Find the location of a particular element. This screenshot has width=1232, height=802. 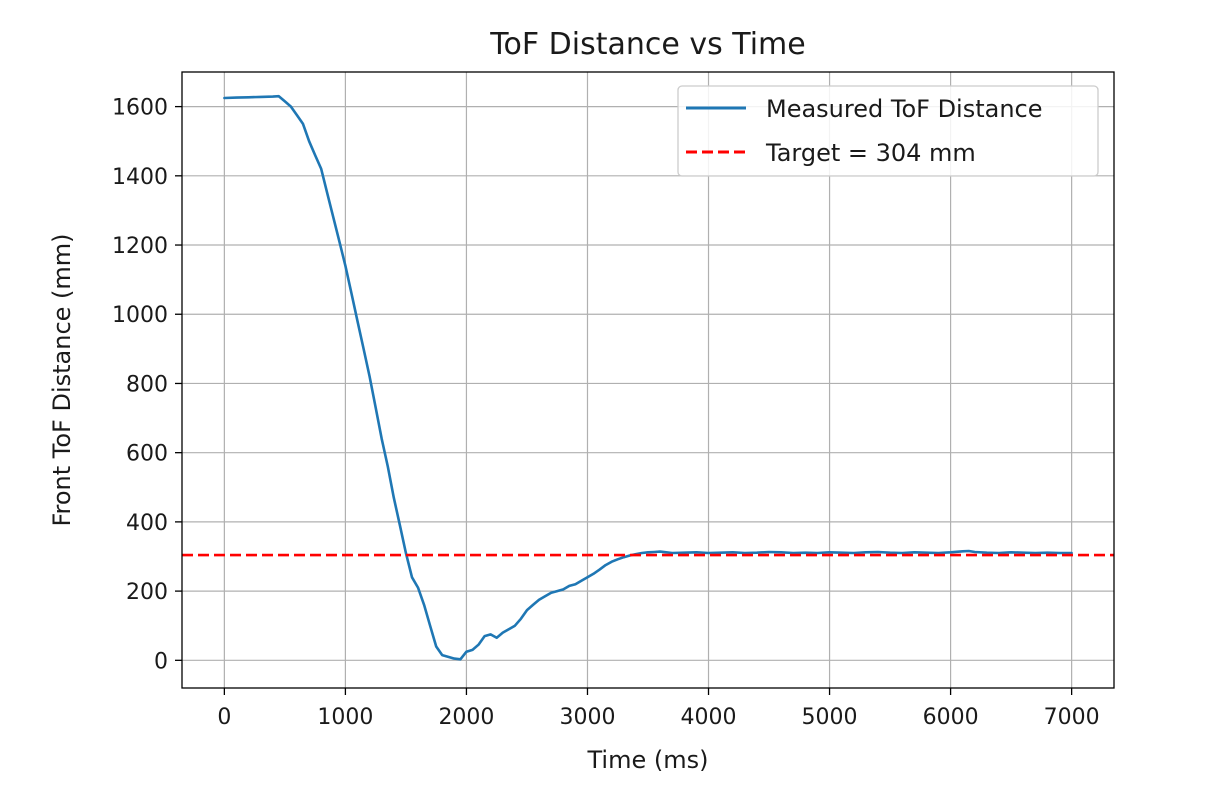

x-tick-label: 2000 is located at coordinates (466, 717).